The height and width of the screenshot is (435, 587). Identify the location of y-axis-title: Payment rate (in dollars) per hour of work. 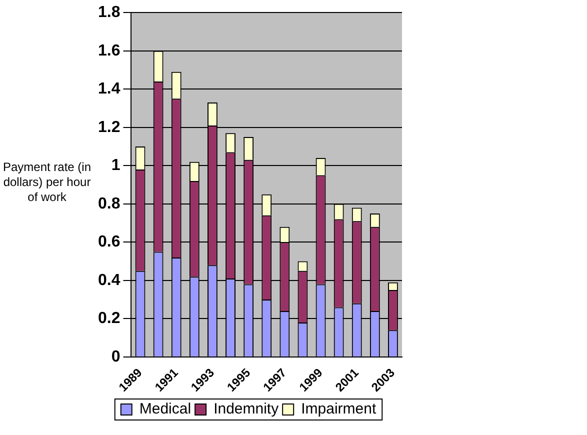
(47, 182).